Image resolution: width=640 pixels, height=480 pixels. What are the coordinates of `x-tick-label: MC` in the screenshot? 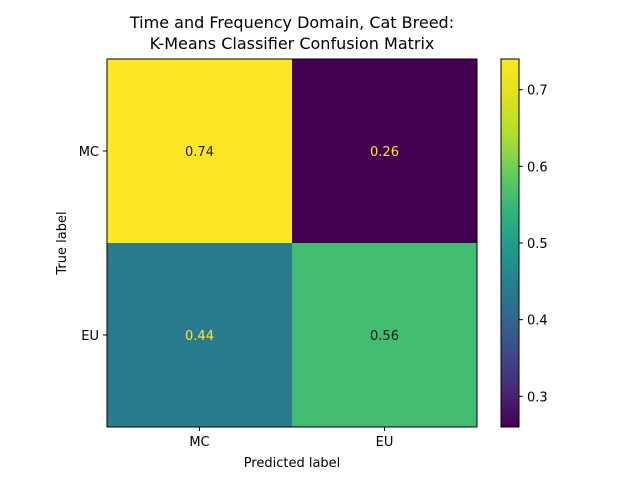 It's located at (199, 442).